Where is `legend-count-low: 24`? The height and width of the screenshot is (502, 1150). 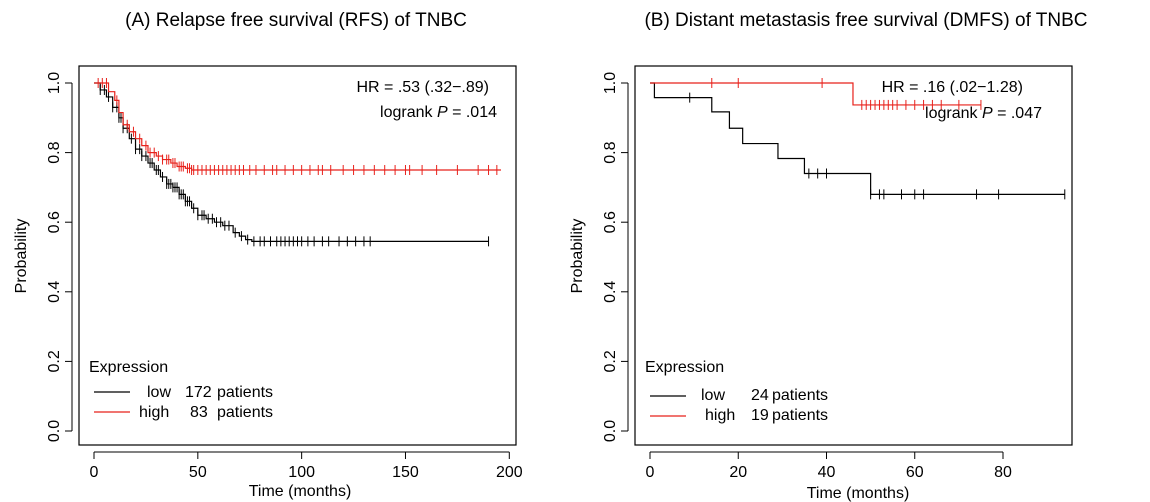 legend-count-low: 24 is located at coordinates (760, 395).